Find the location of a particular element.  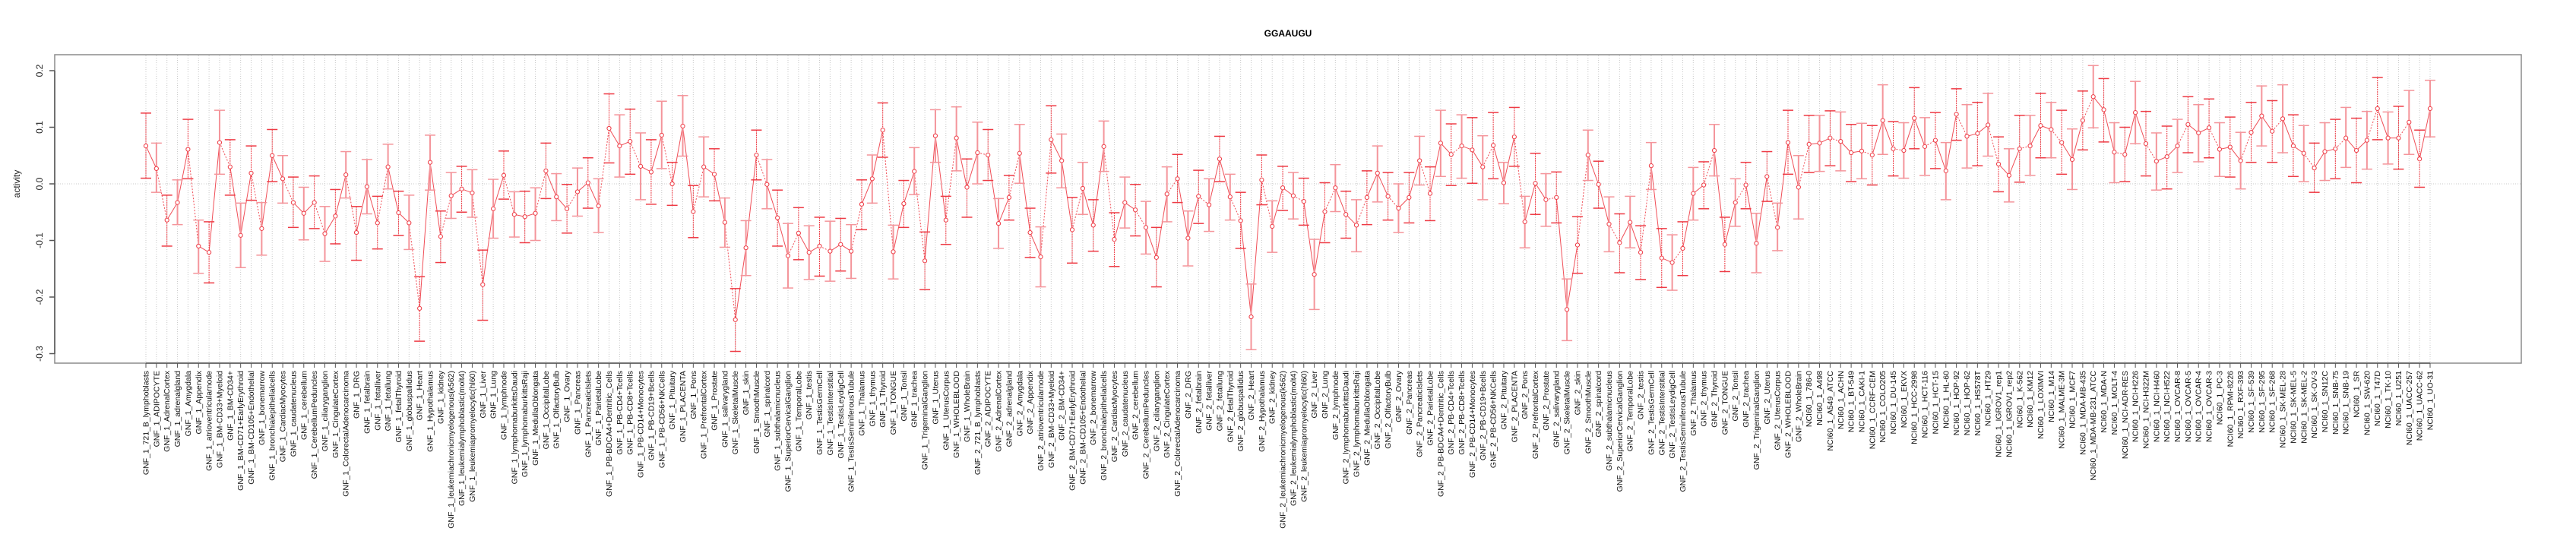

x-tick-label: GNF_1_SuperiorCervicalGanglion is located at coordinates (789, 431).